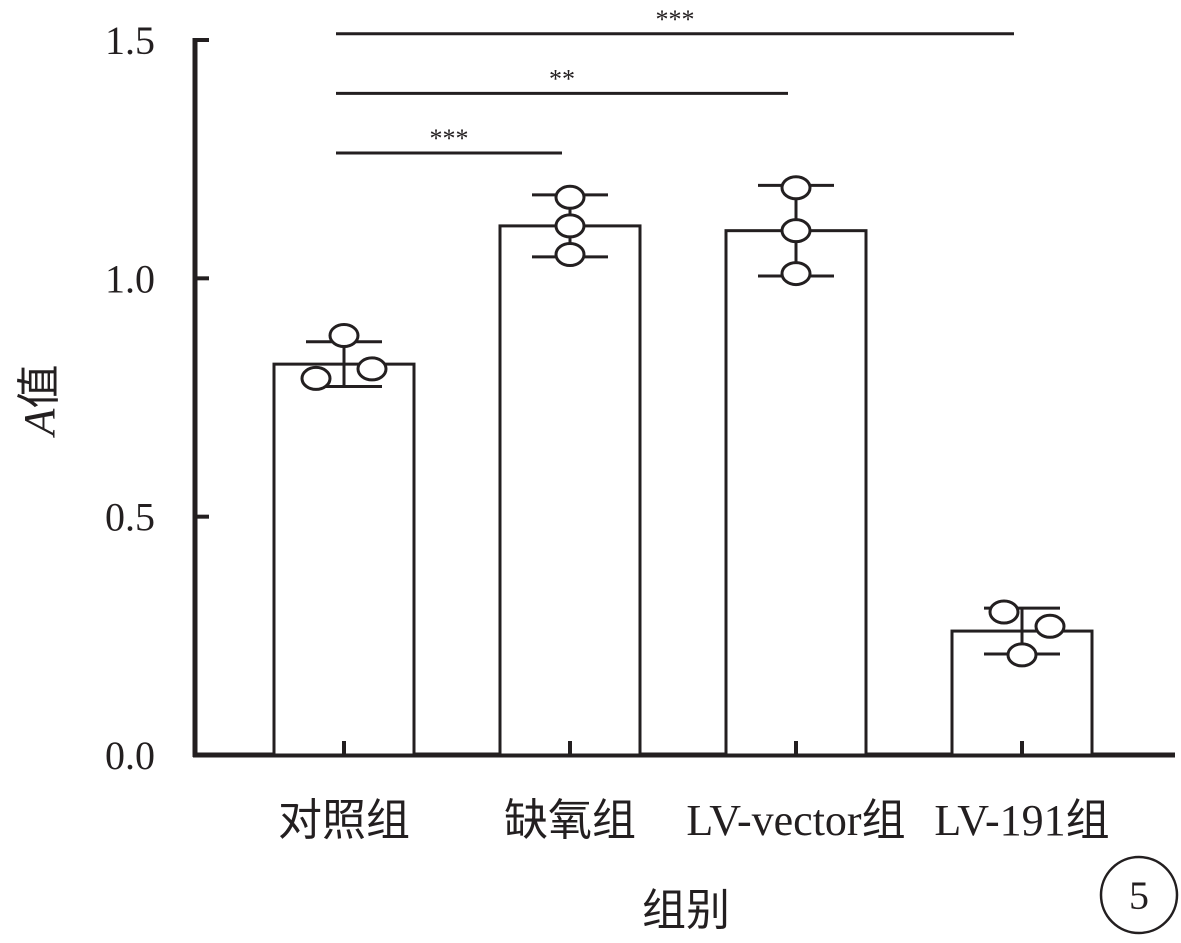 This screenshot has height=943, width=1181. What do you see at coordinates (130, 517) in the screenshot?
I see `y-tick-label: 0.5` at bounding box center [130, 517].